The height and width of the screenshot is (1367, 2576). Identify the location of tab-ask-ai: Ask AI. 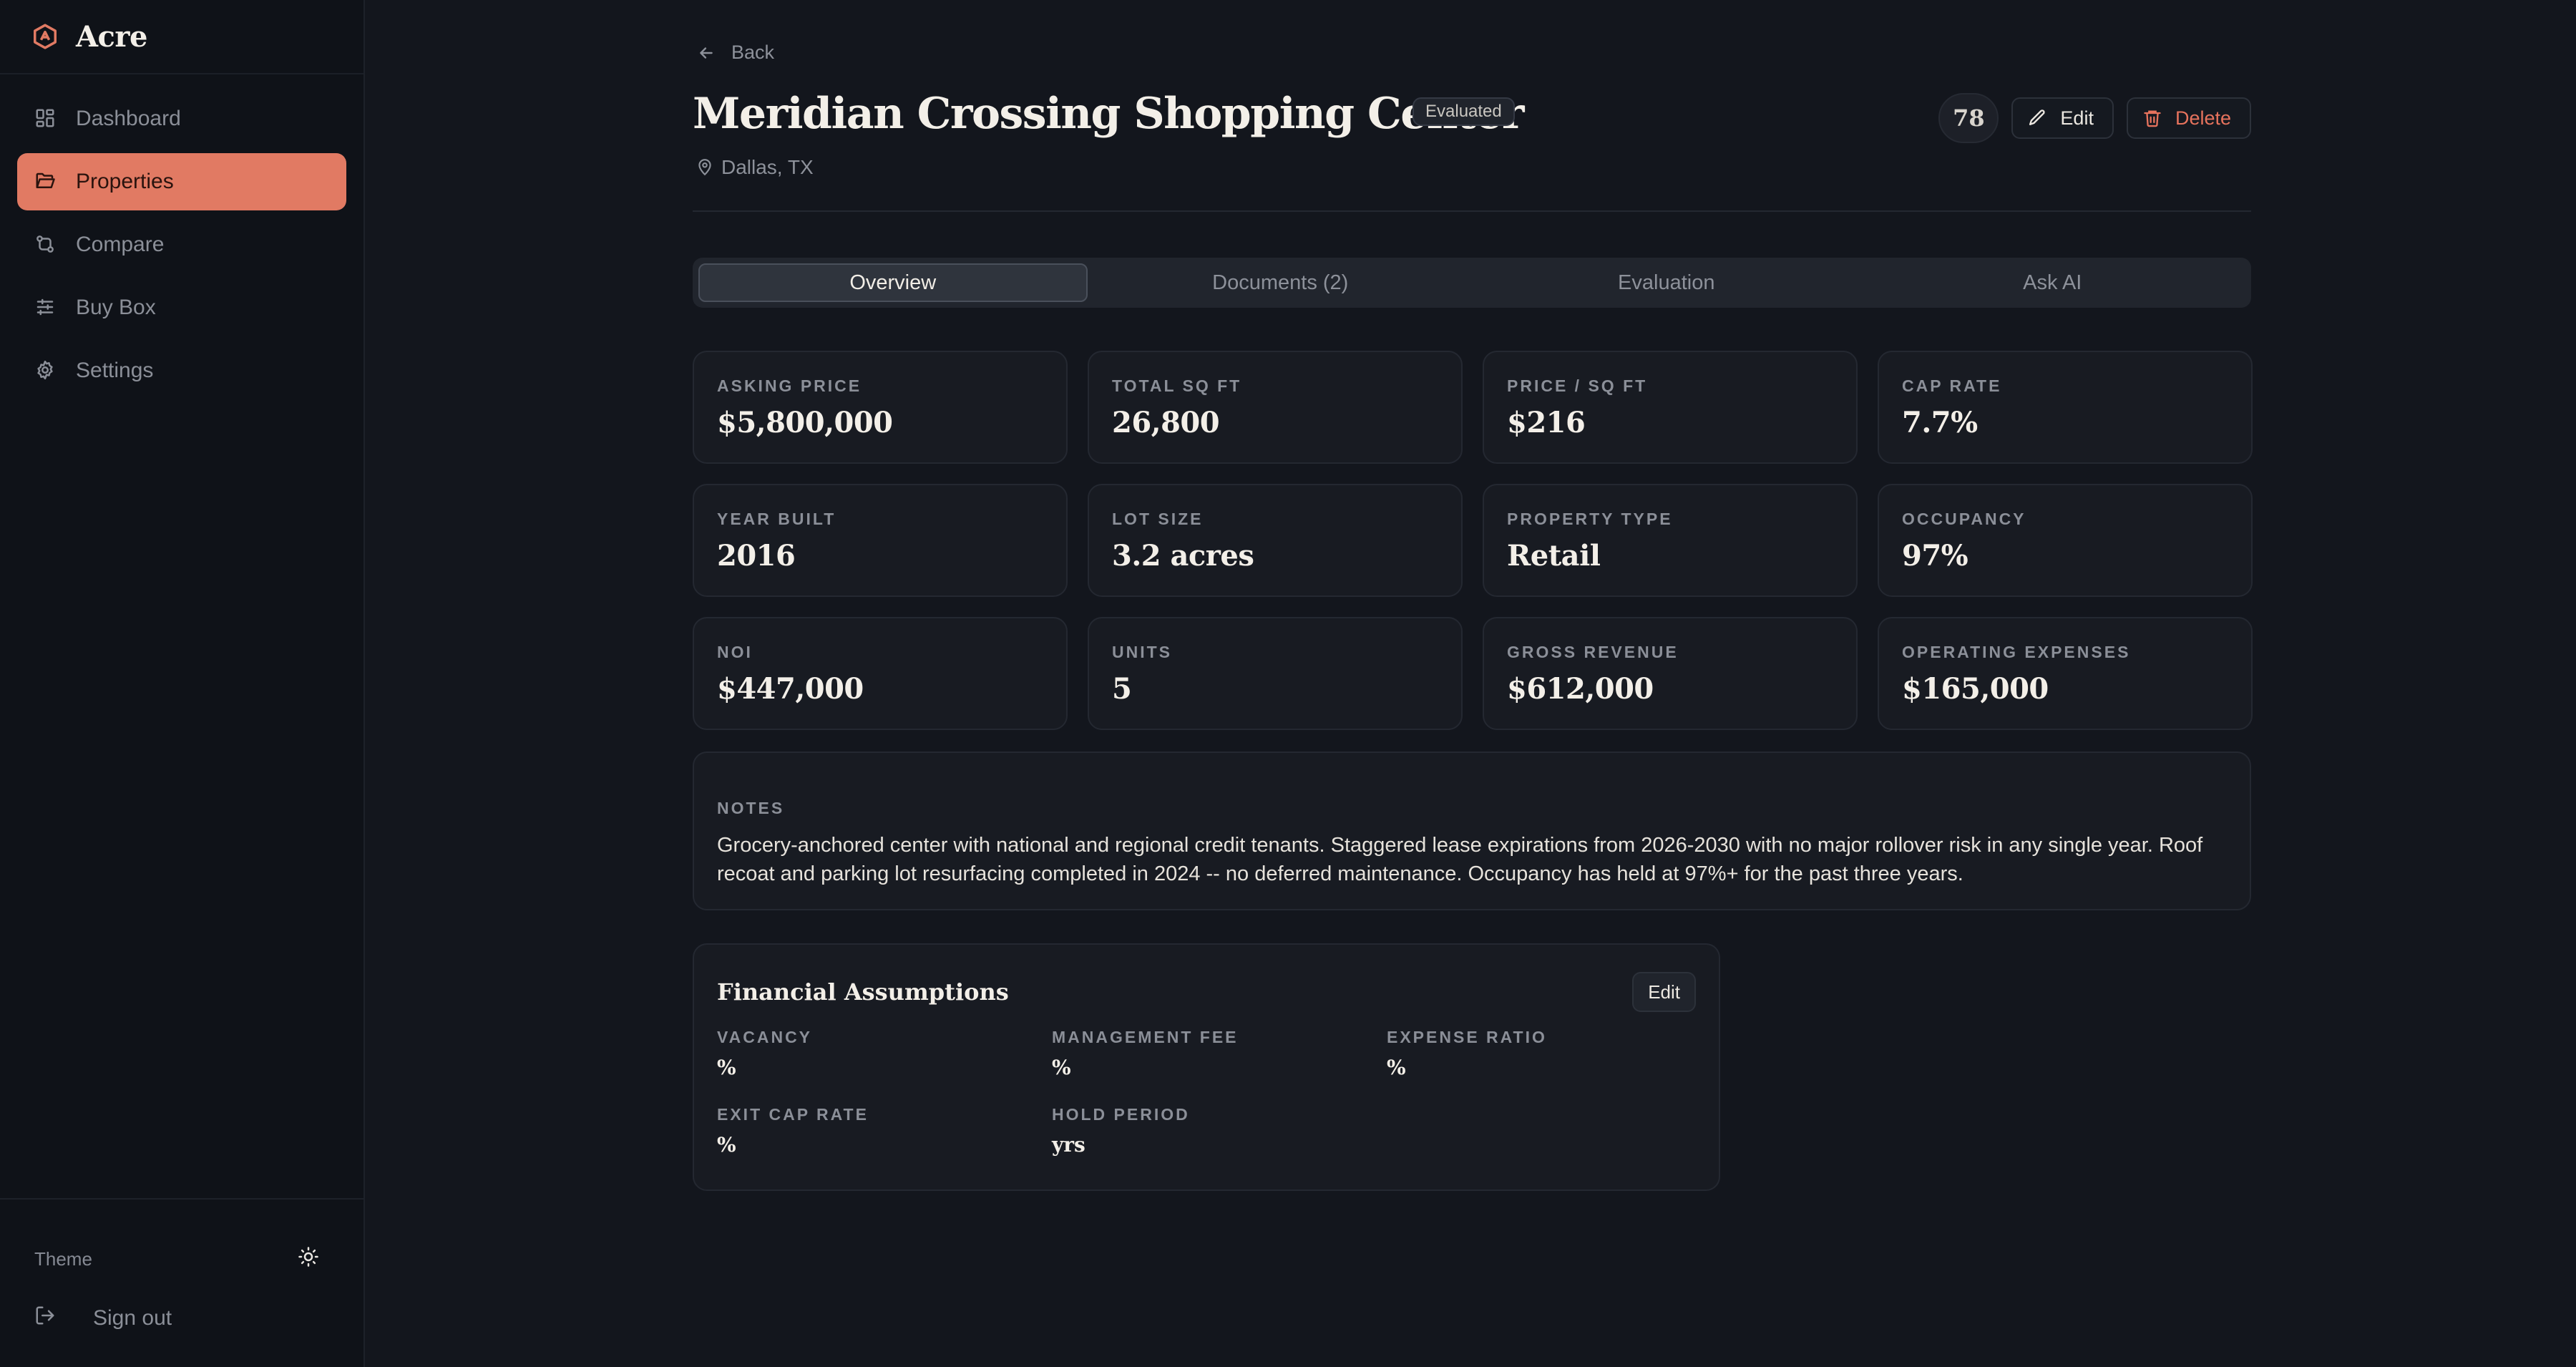
(2052, 282).